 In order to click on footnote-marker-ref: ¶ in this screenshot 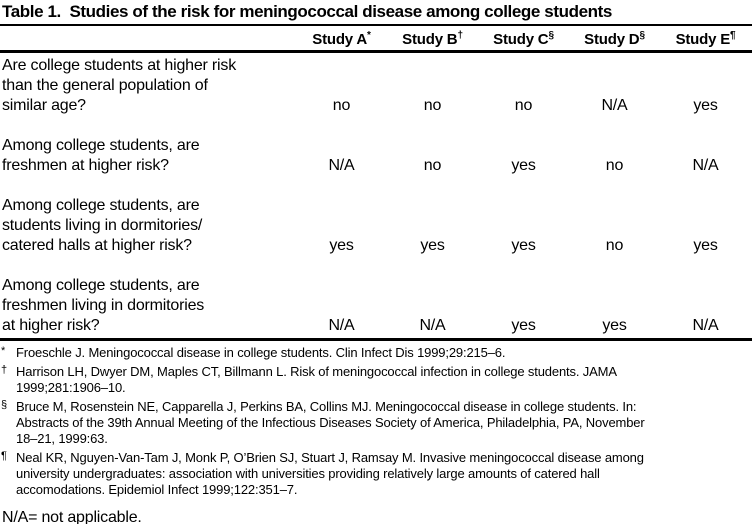, I will do `click(733, 35)`.